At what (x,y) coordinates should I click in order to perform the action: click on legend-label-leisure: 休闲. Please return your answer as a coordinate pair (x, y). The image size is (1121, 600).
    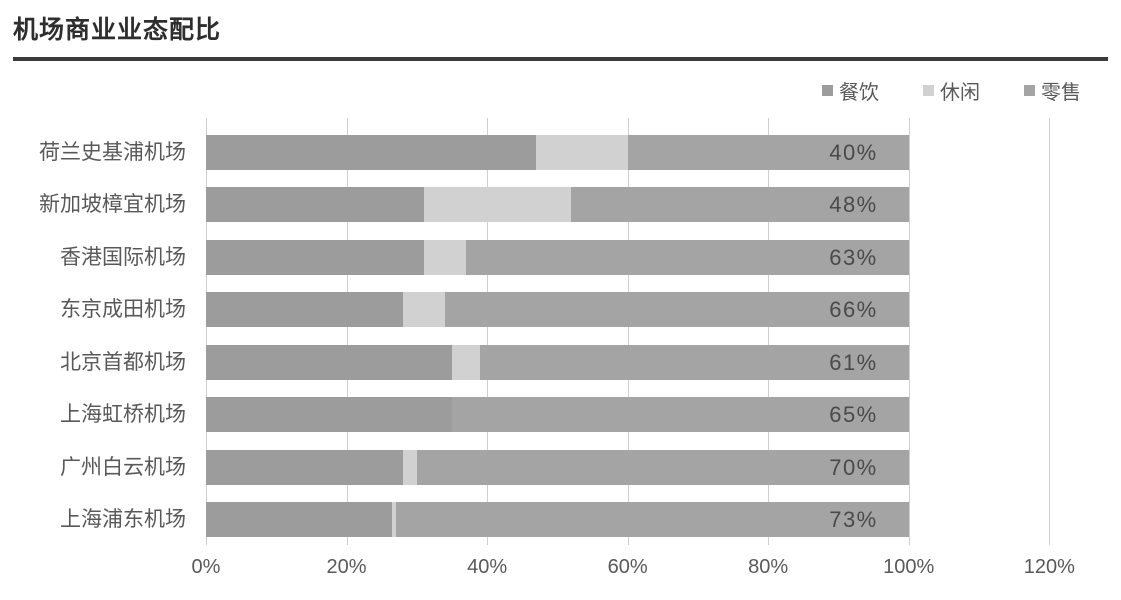
    Looking at the image, I should click on (960, 92).